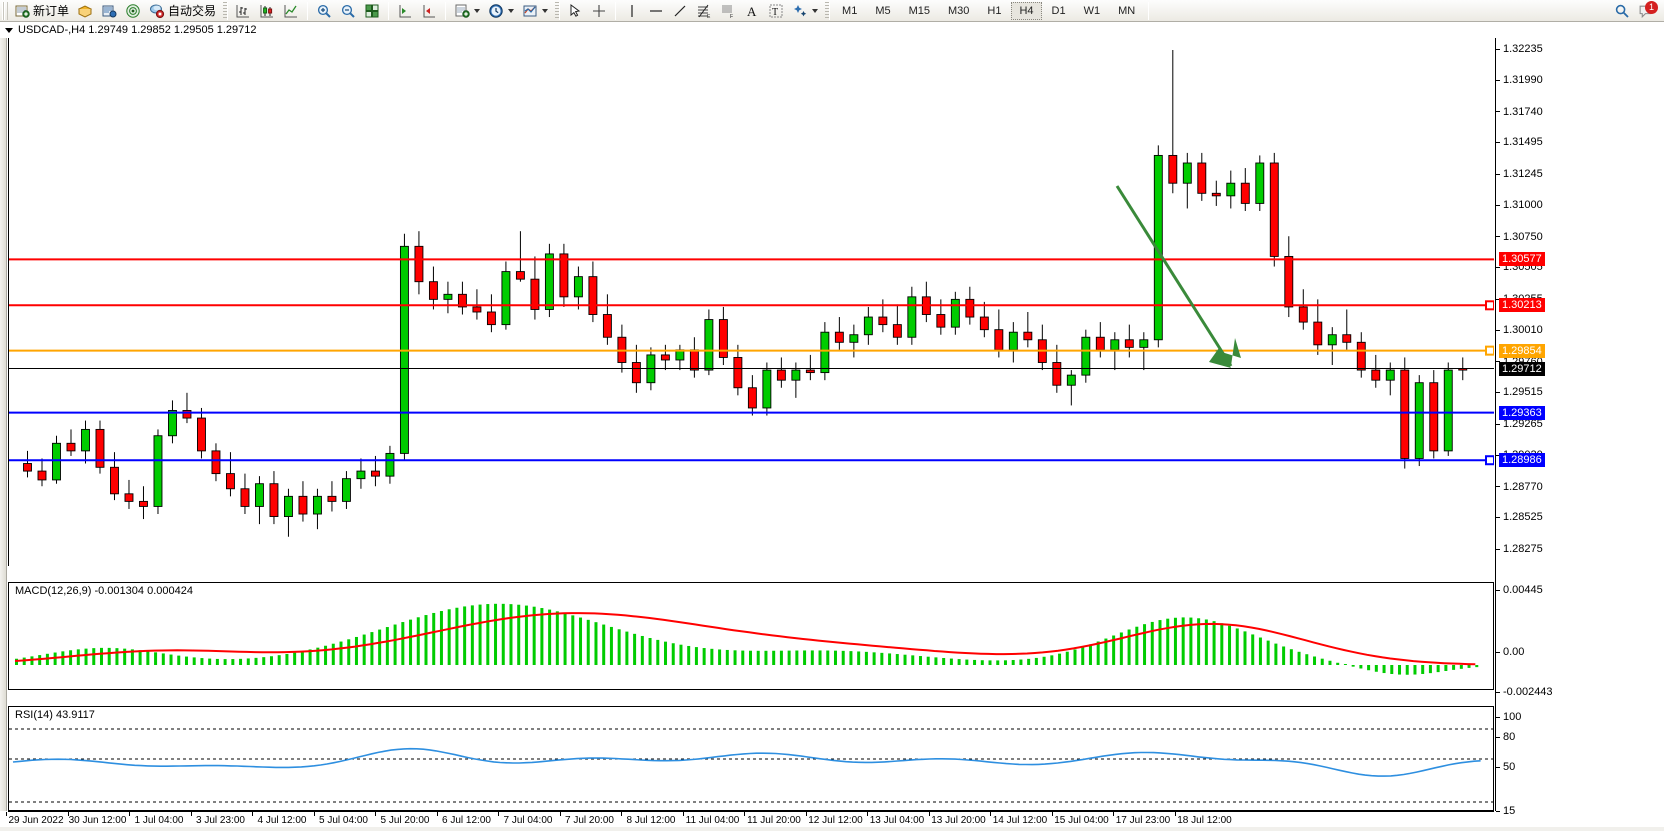  What do you see at coordinates (477, 10) in the screenshot?
I see `indicators-dropdown-caret` at bounding box center [477, 10].